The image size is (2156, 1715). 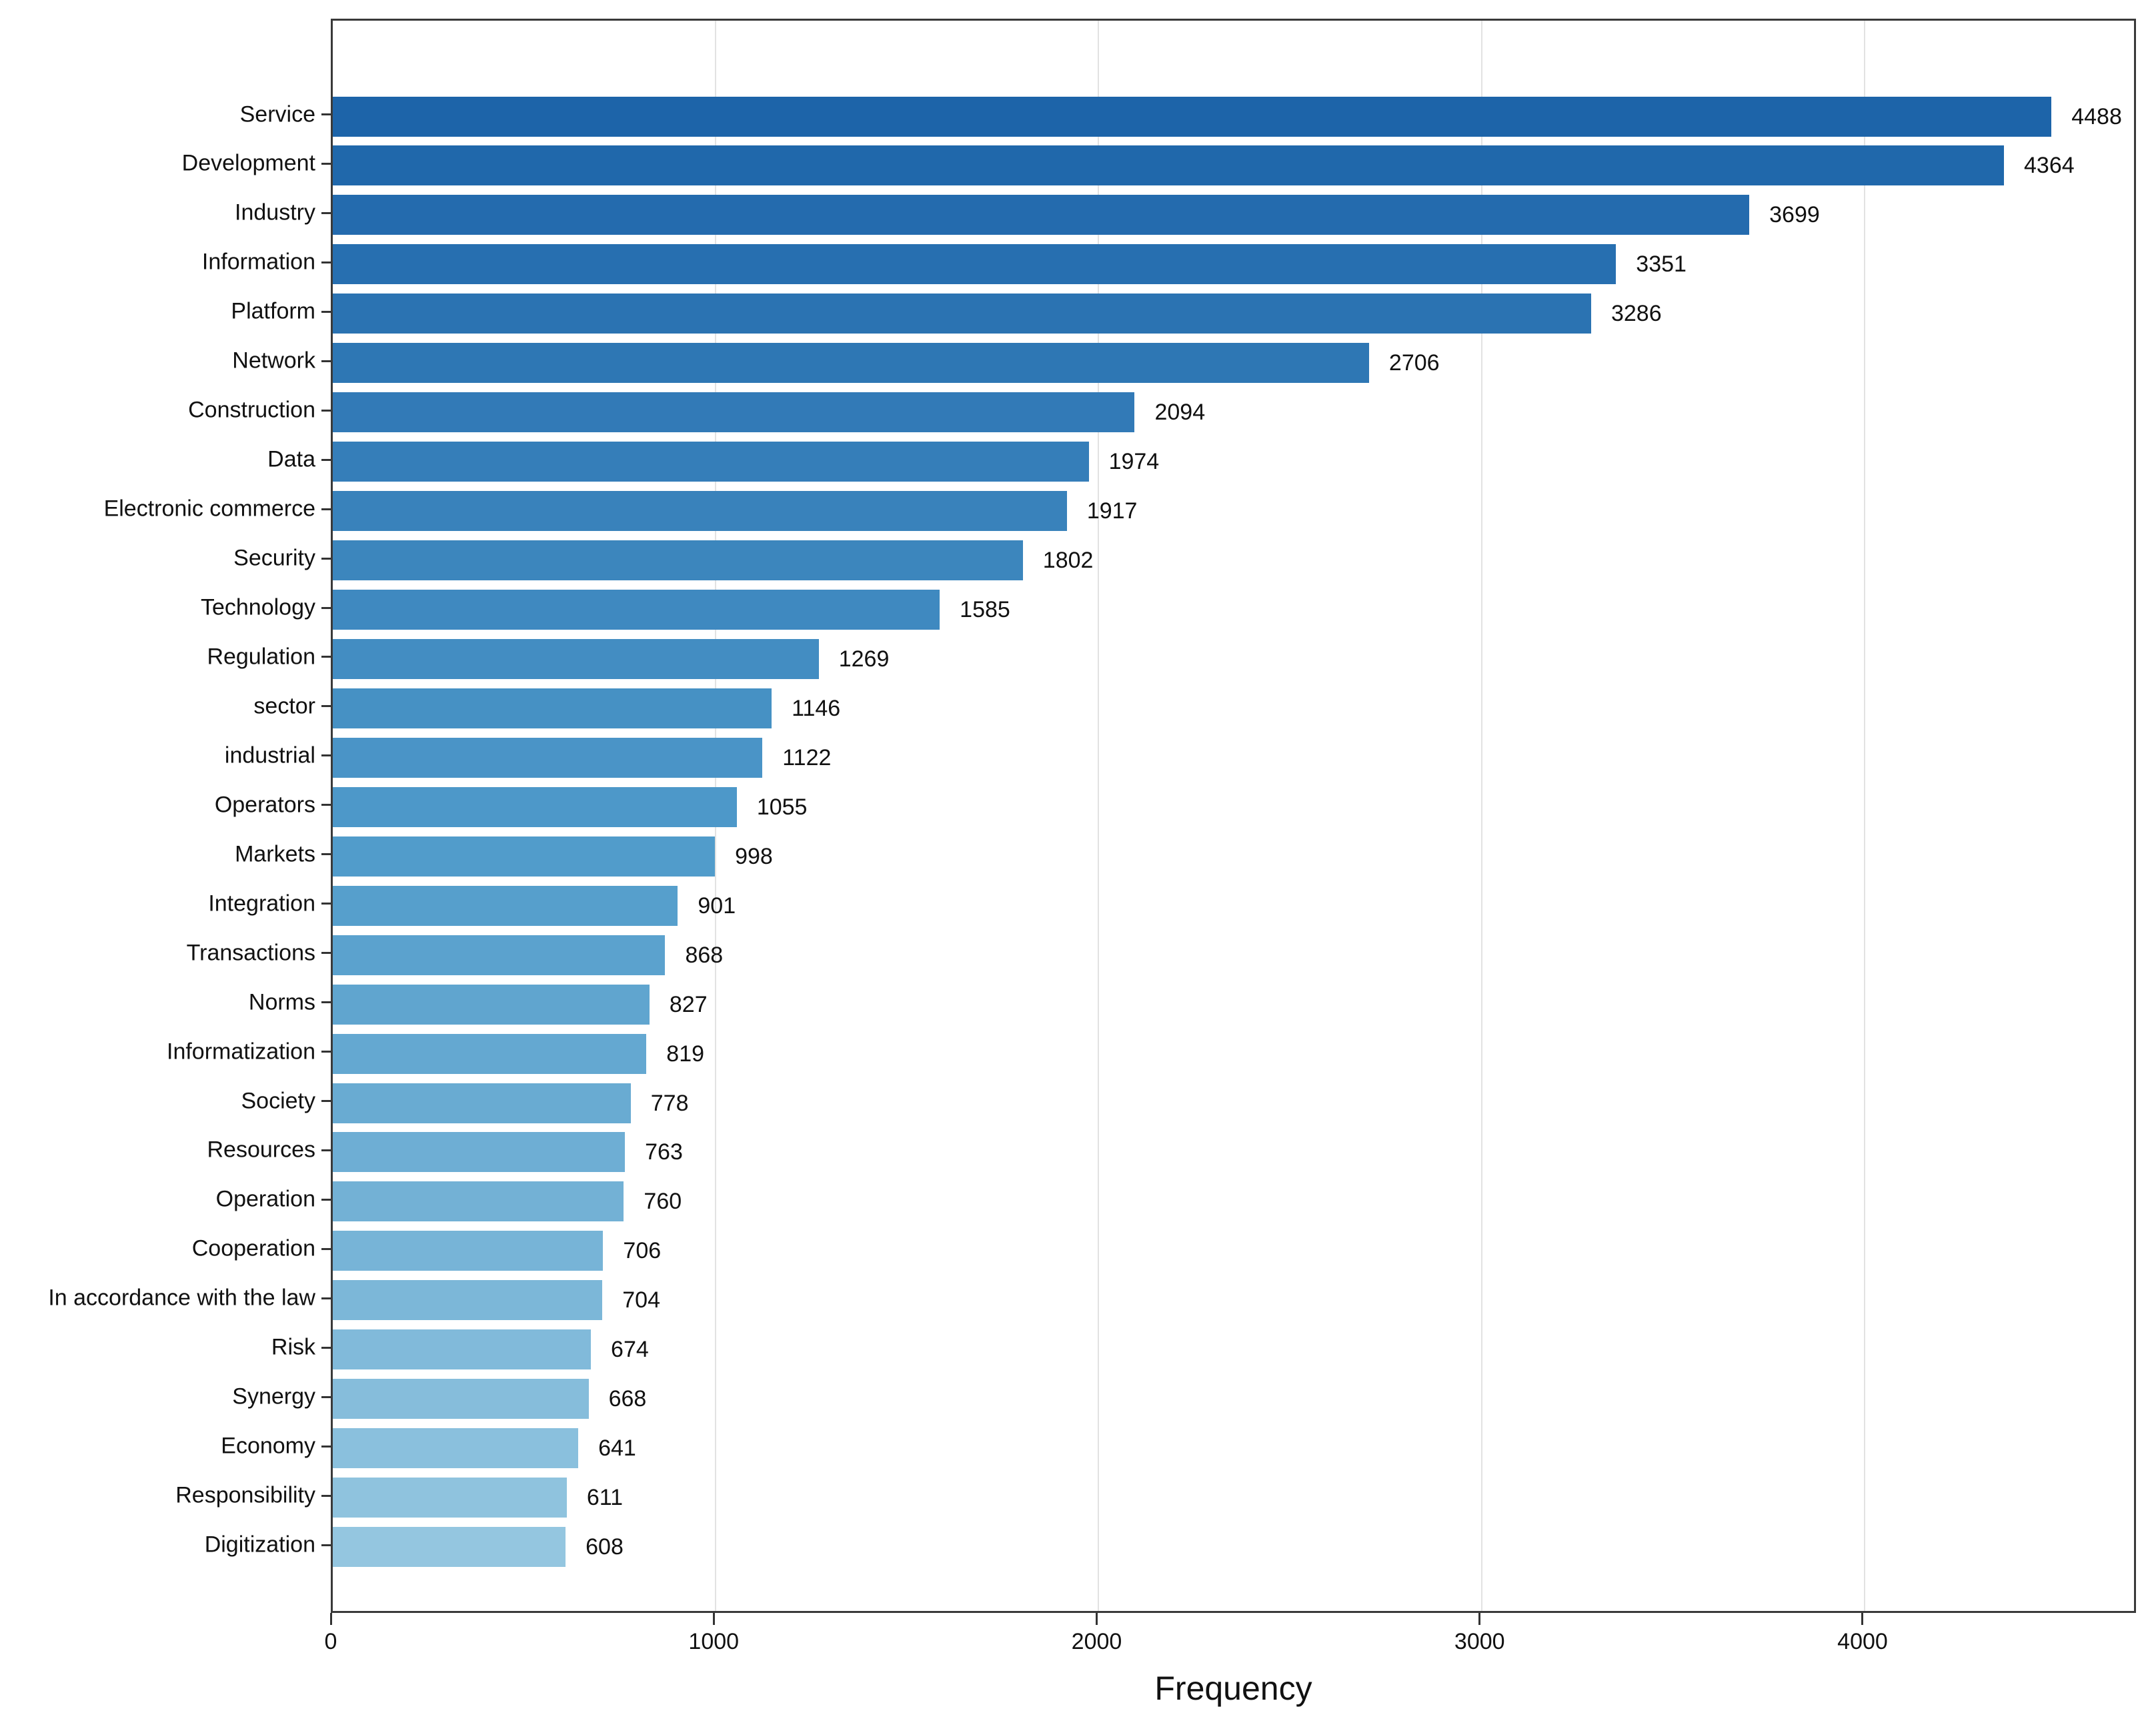 I want to click on category-label: industrial, so click(x=269, y=755).